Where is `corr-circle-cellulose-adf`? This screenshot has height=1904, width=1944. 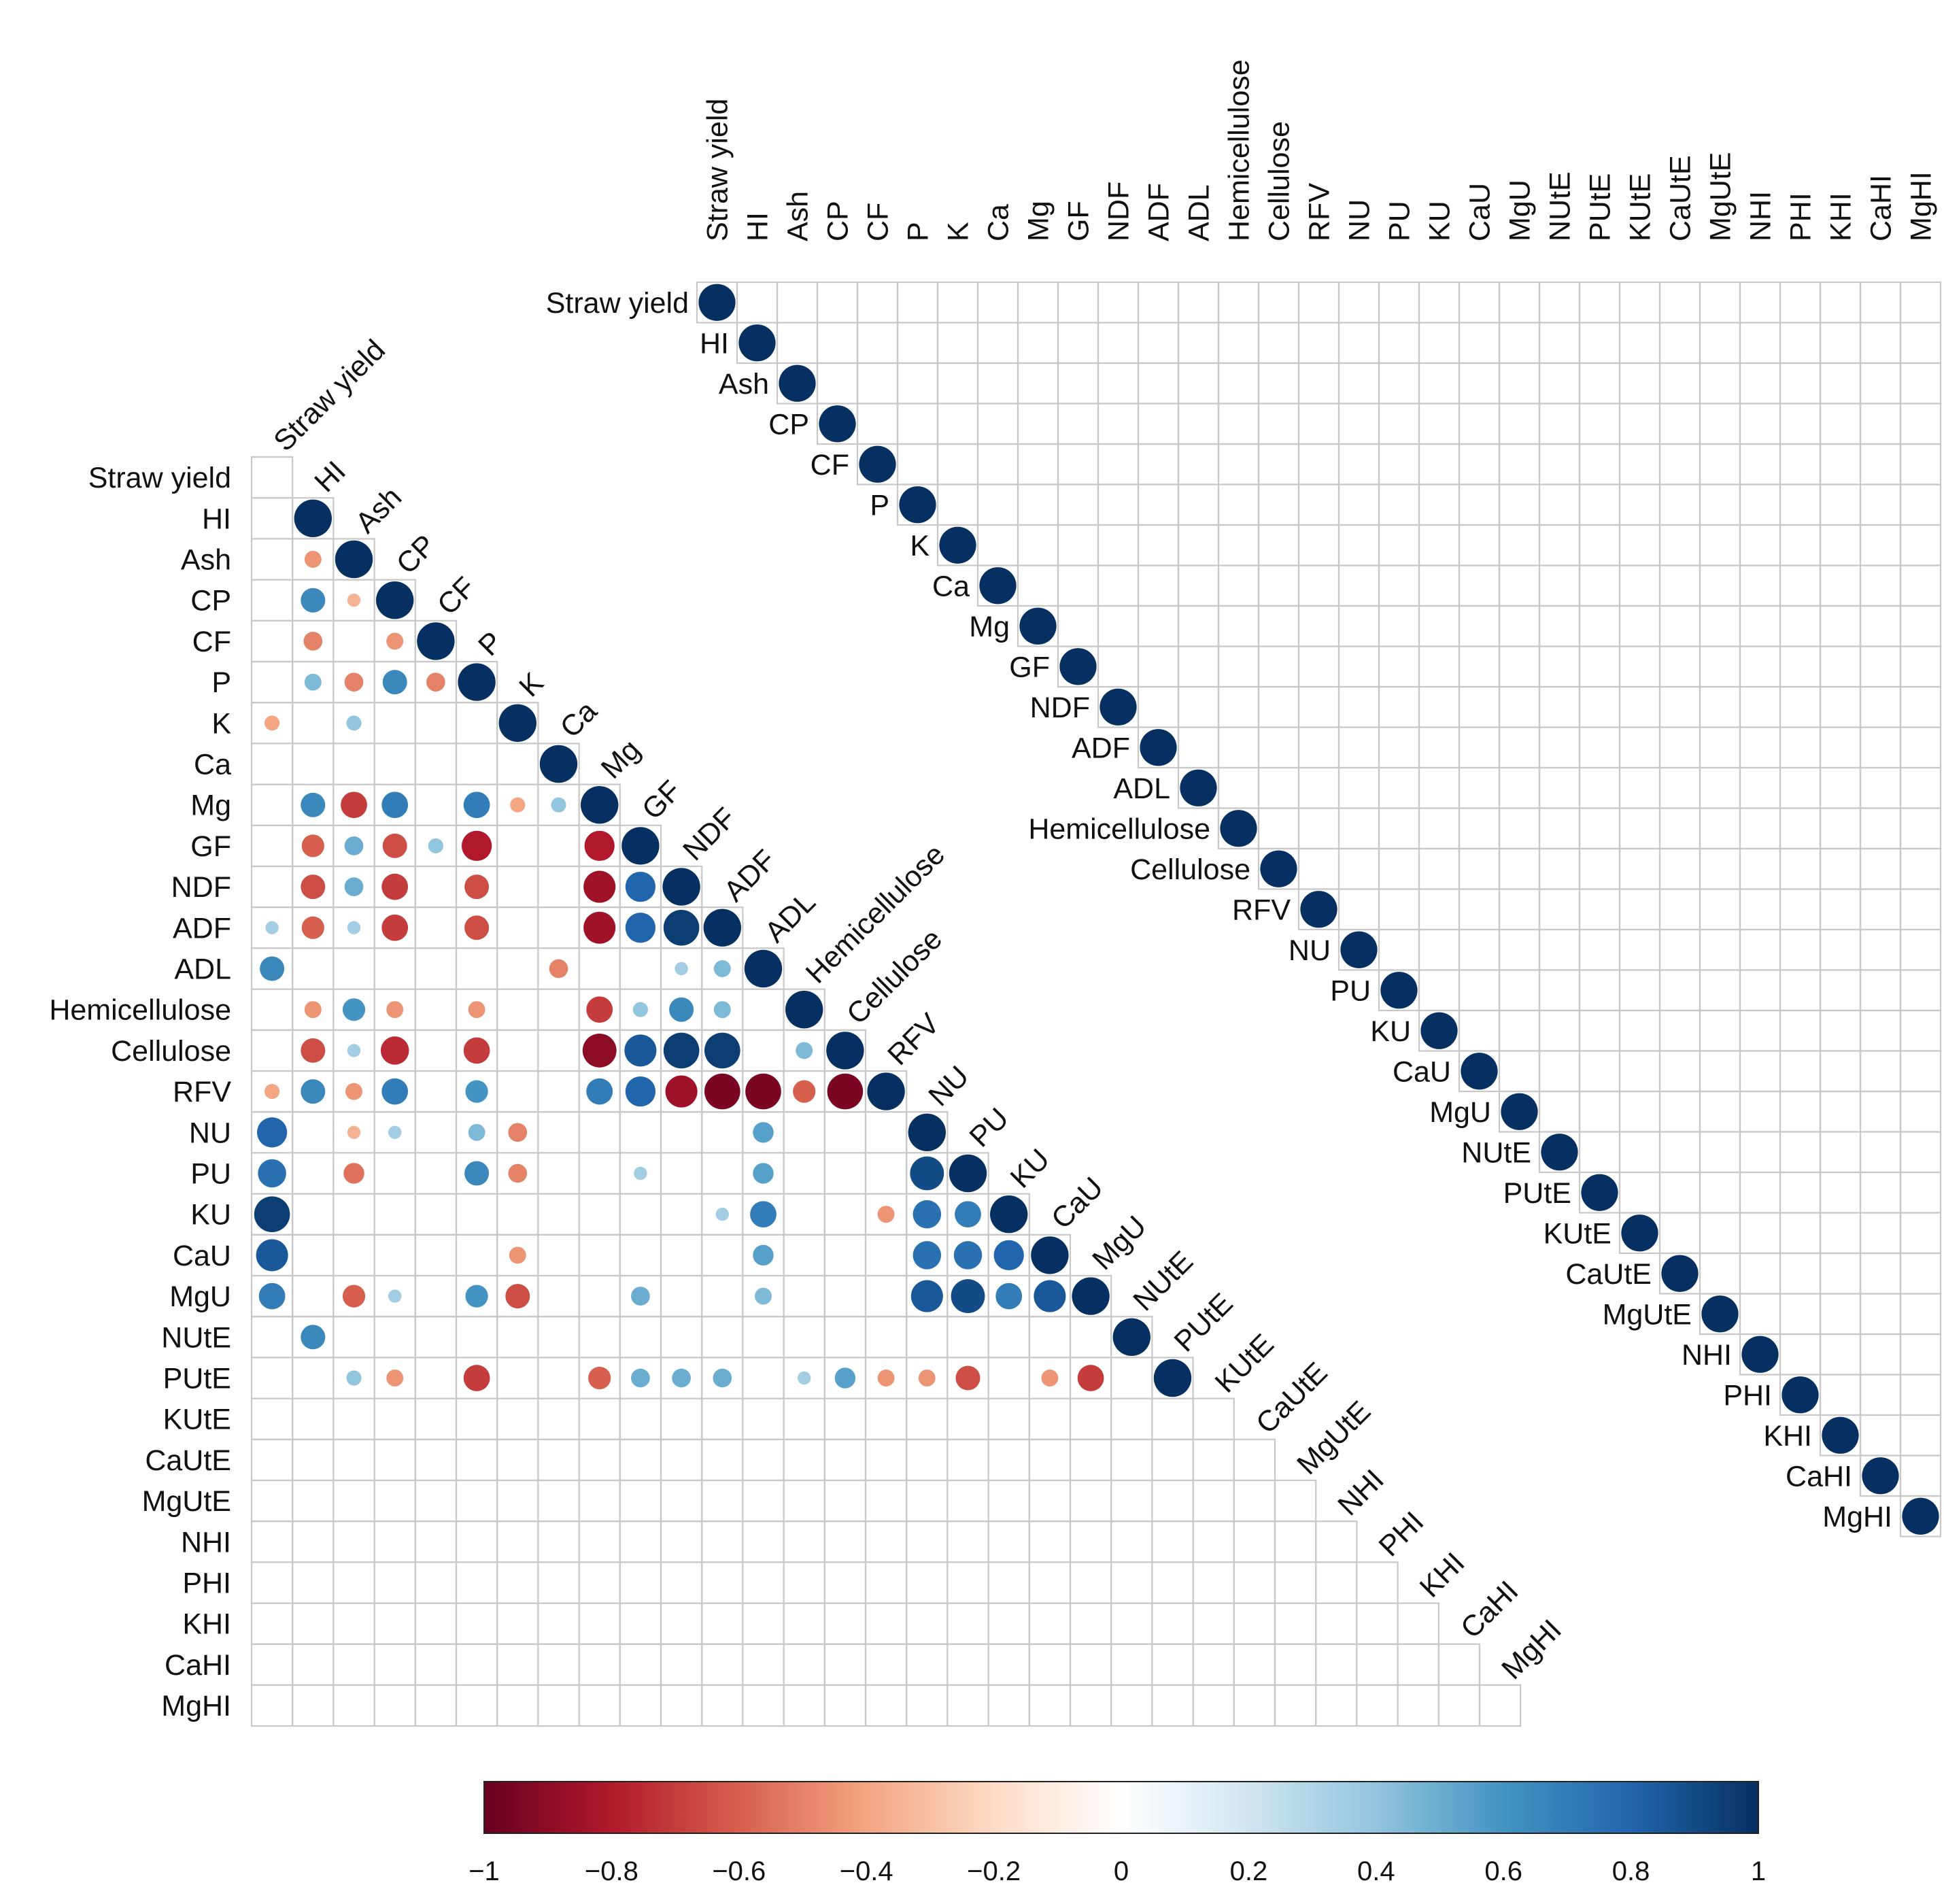
corr-circle-cellulose-adf is located at coordinates (722, 1051).